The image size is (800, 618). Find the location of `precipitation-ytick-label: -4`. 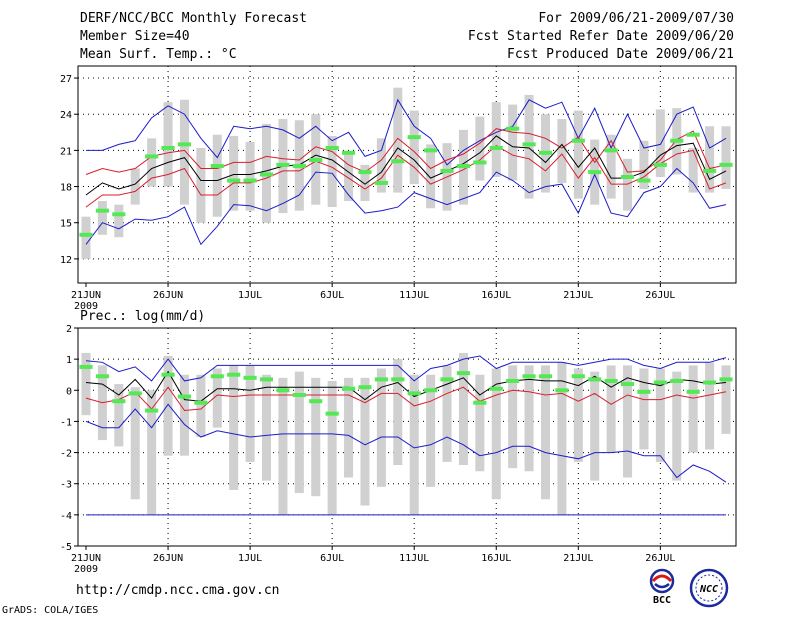

precipitation-ytick-label: -4 is located at coordinates (66, 516).